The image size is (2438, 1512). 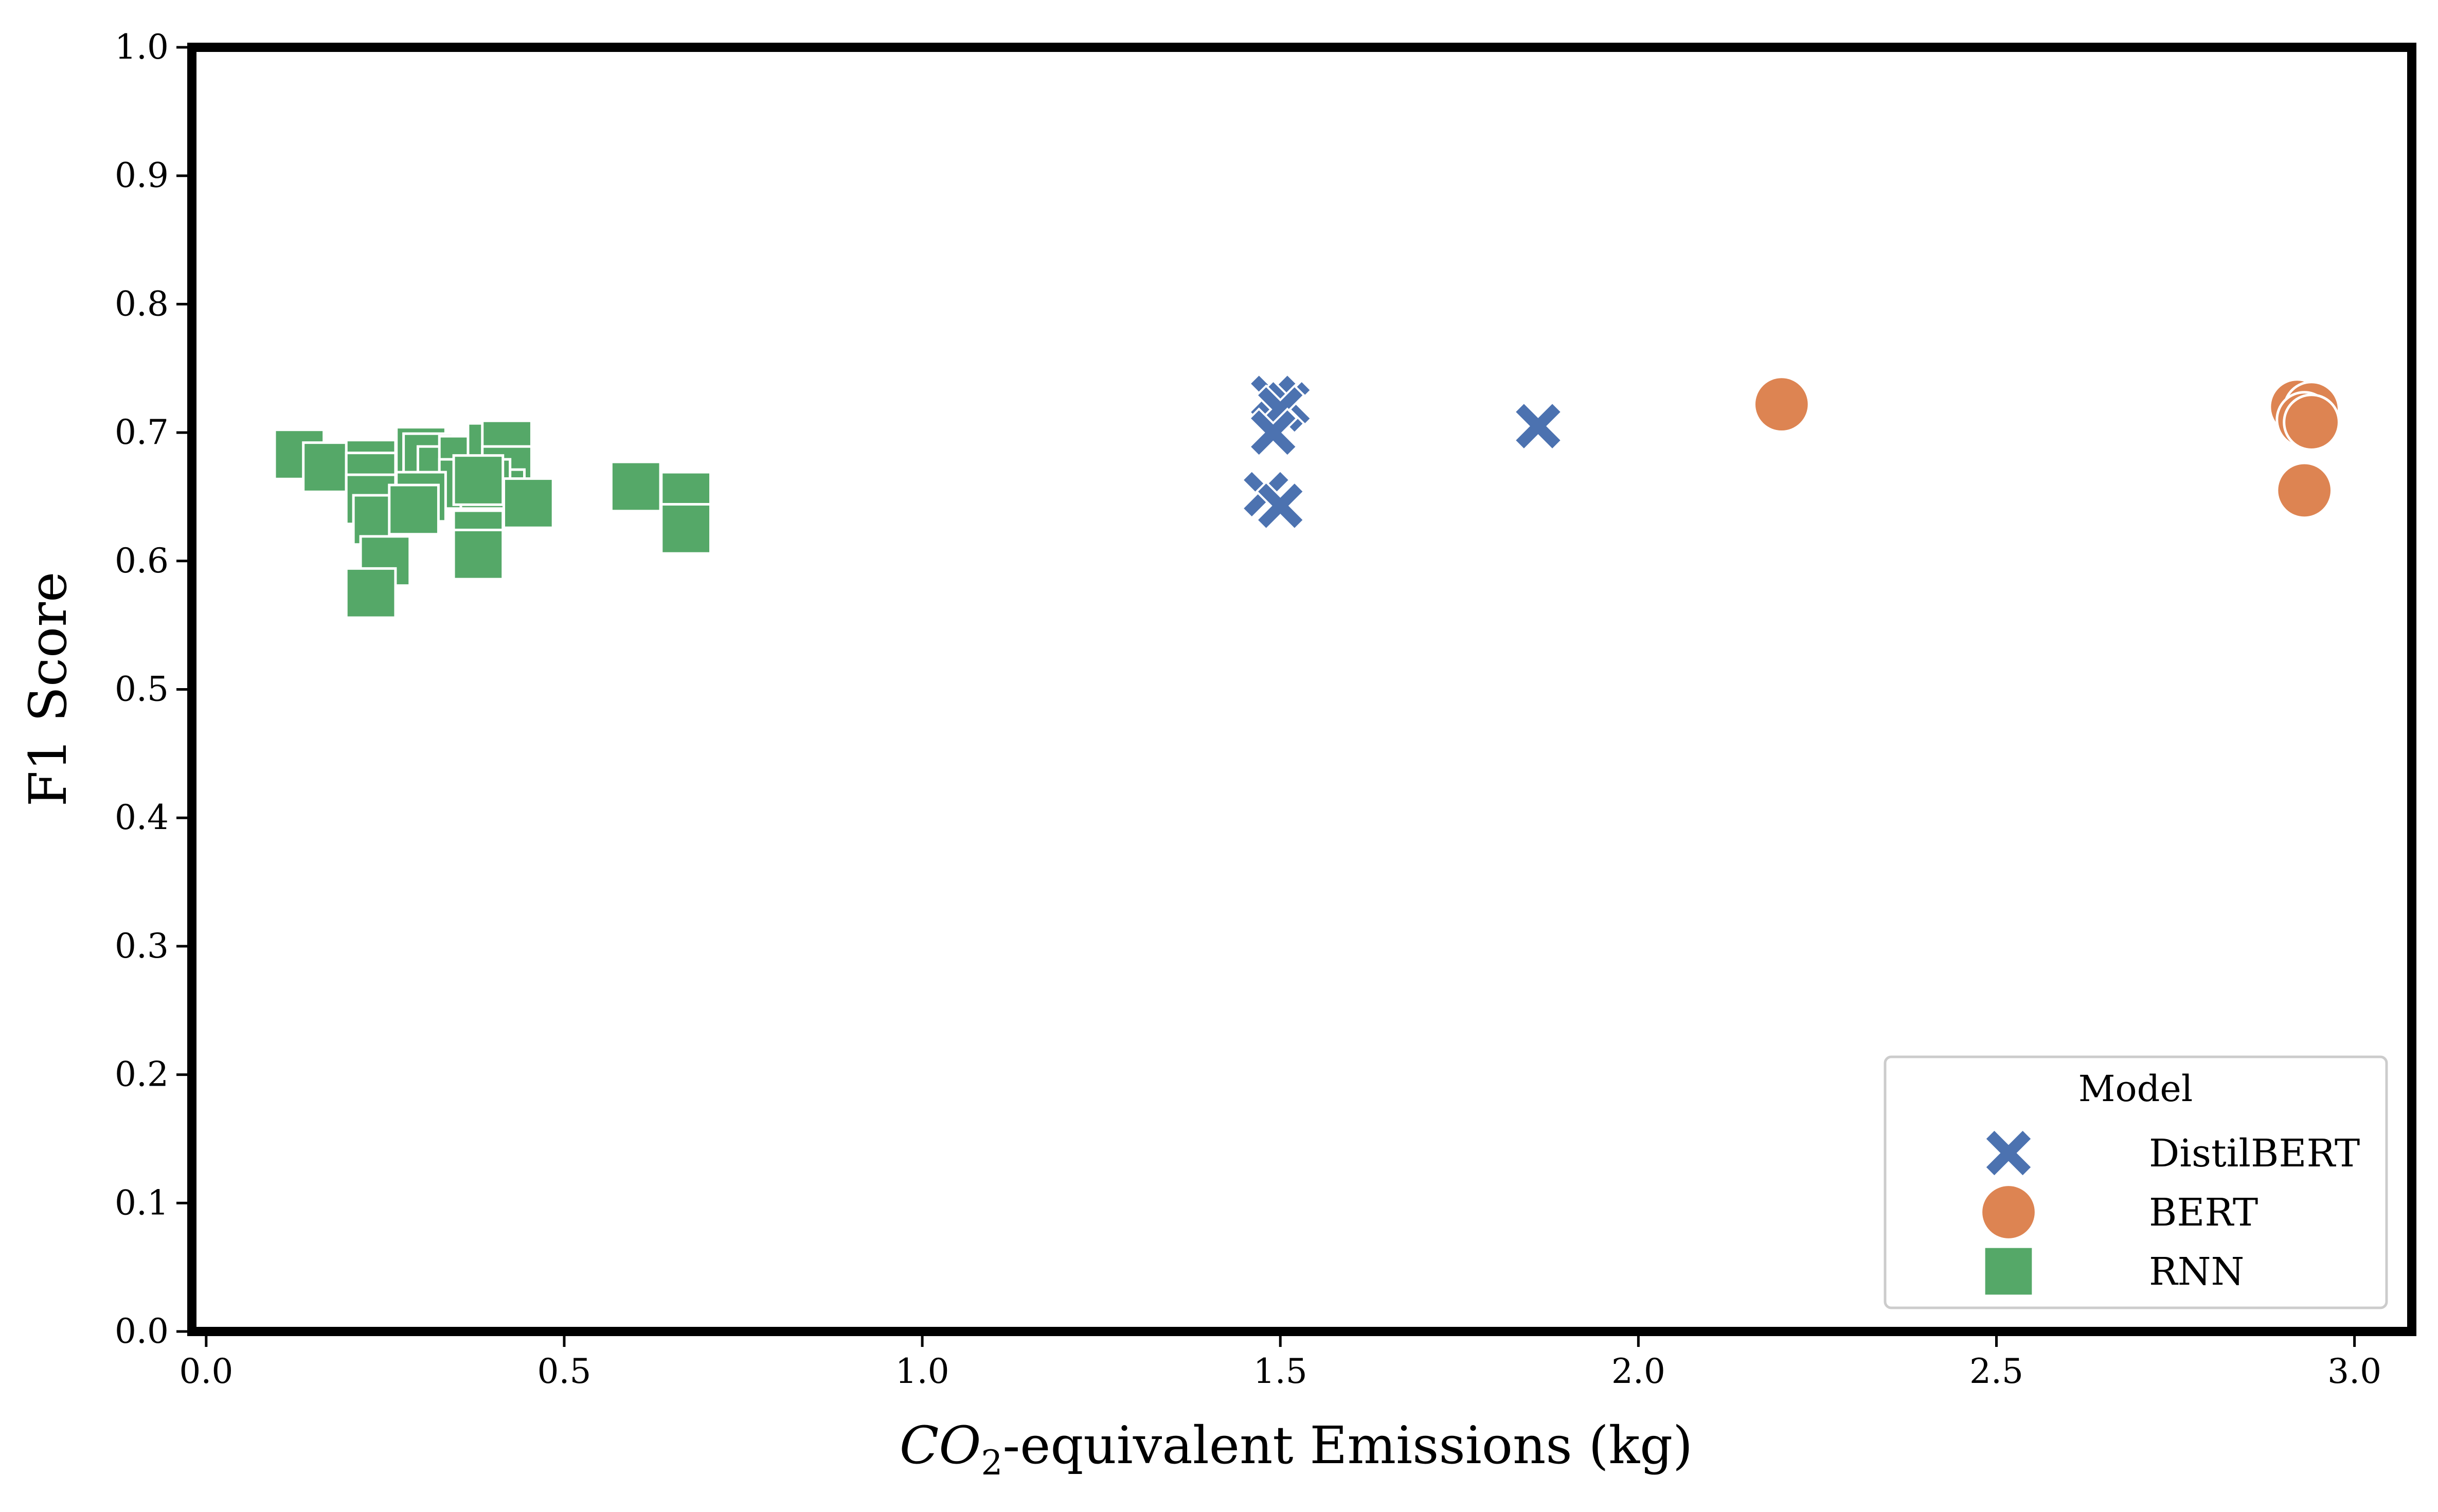 What do you see at coordinates (48, 689) in the screenshot?
I see `y-axis-title: F1 Score` at bounding box center [48, 689].